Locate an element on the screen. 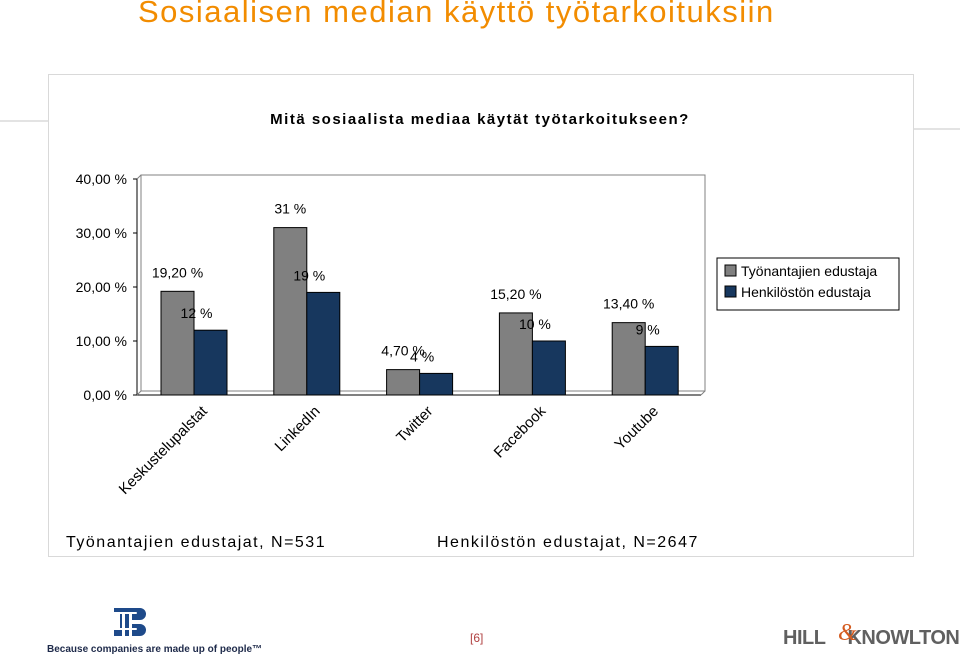 The width and height of the screenshot is (960, 659). y-tick-label: 30,00 % is located at coordinates (101, 233).